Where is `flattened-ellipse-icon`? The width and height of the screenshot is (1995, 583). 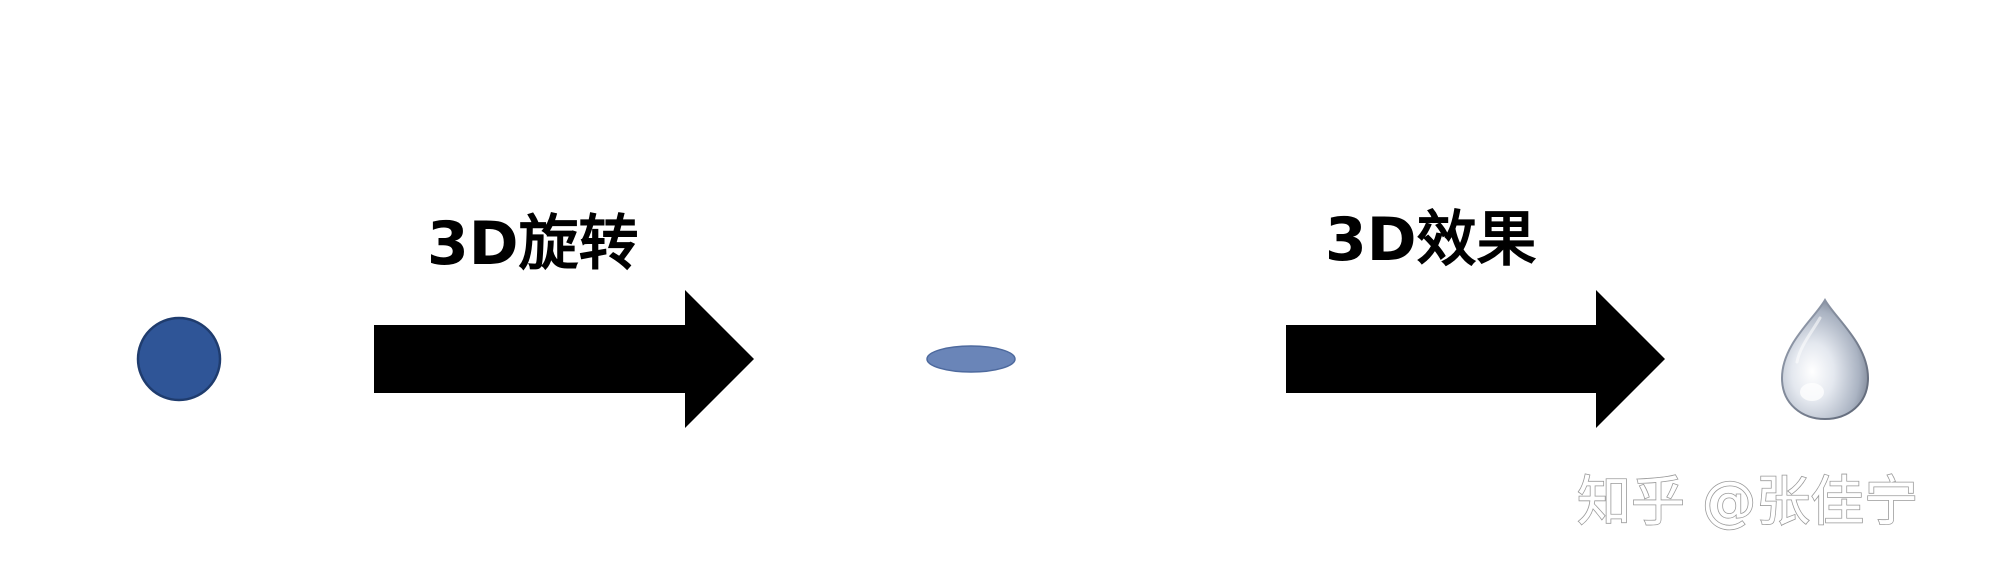 flattened-ellipse-icon is located at coordinates (971, 359).